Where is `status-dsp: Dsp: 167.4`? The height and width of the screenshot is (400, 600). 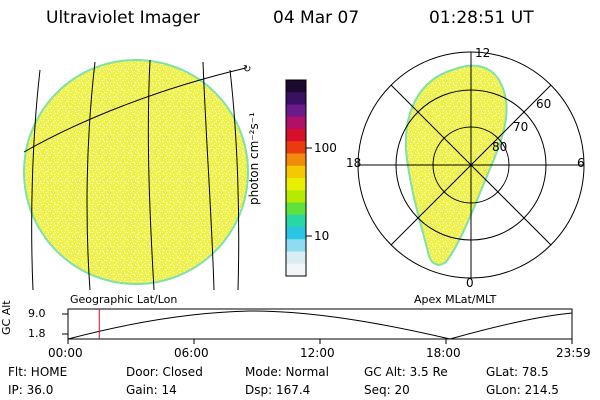 status-dsp: Dsp: 167.4 is located at coordinates (278, 390).